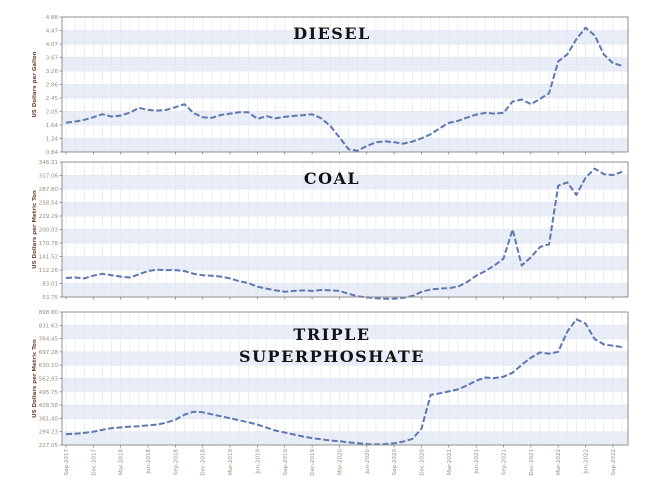  Describe the element at coordinates (50, 285) in the screenshot. I see `coal-y-tick-label: 83.01` at that location.